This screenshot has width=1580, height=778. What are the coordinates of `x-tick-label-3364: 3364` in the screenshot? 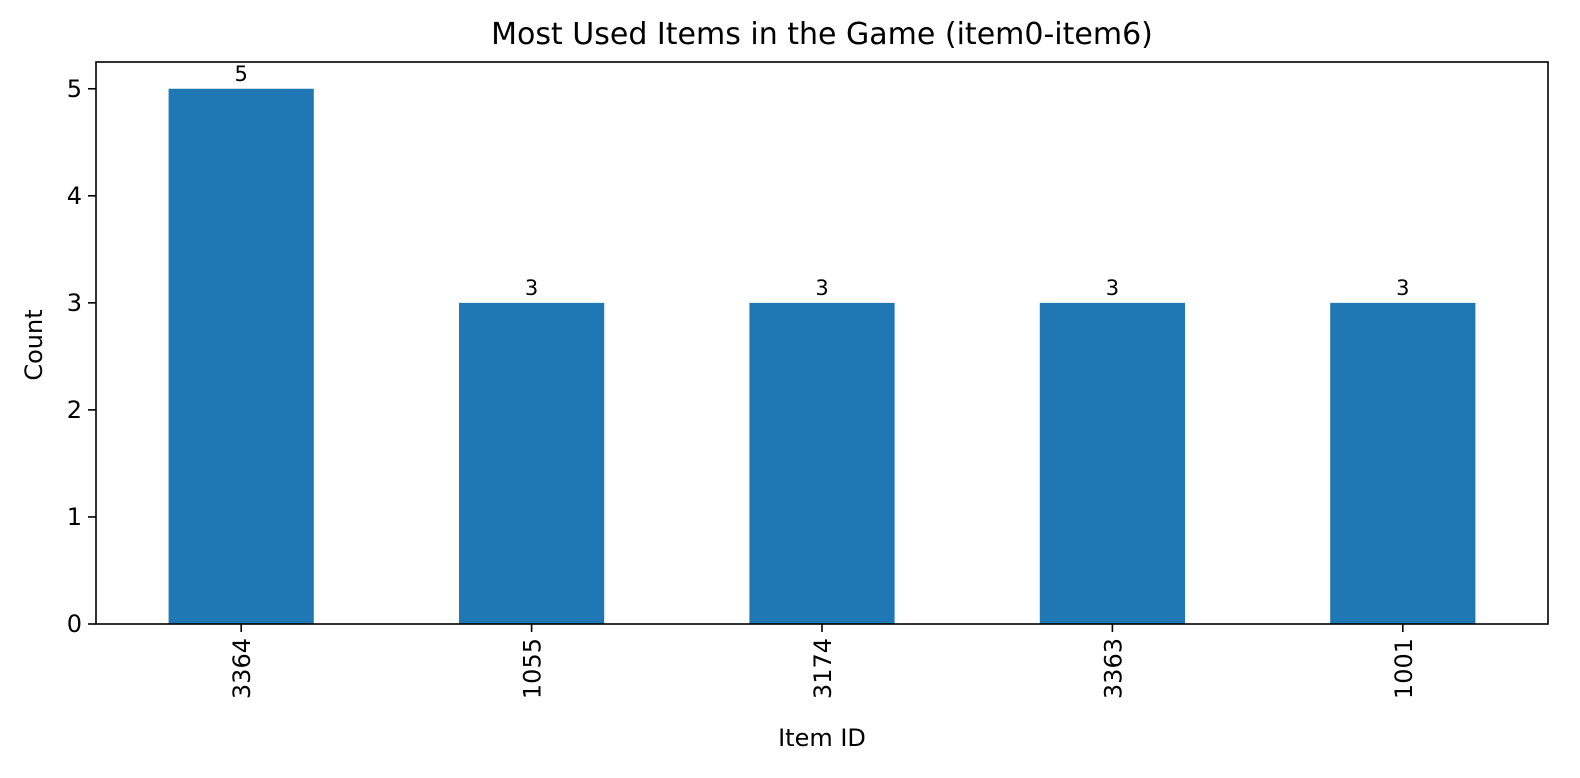 It's located at (242, 668).